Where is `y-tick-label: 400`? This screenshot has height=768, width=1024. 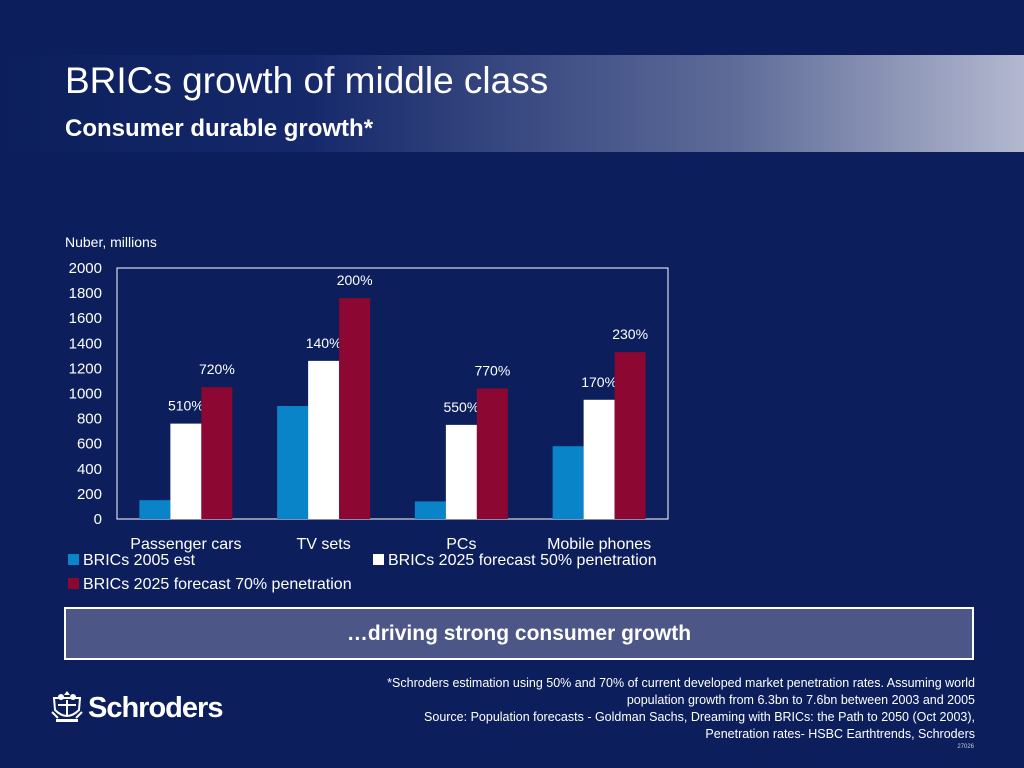
y-tick-label: 400 is located at coordinates (89, 469).